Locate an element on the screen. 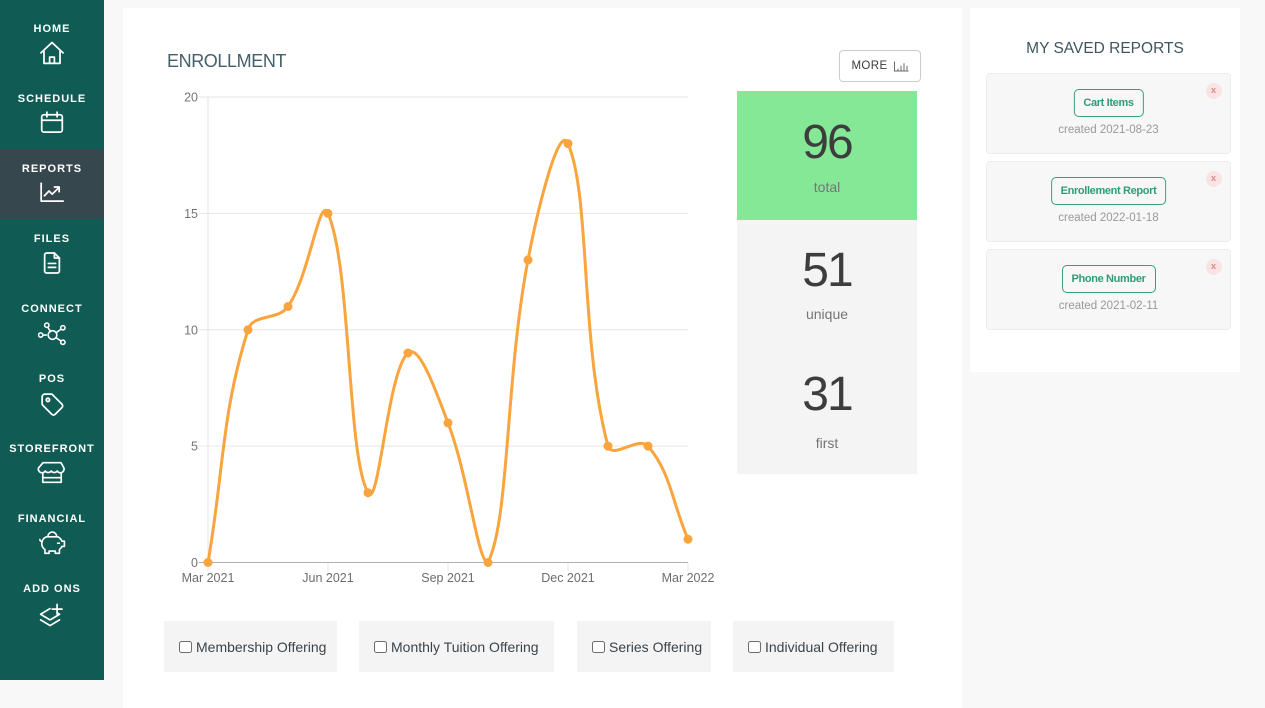 Image resolution: width=1265 pixels, height=708 pixels. svg-text: 0 is located at coordinates (194, 563).